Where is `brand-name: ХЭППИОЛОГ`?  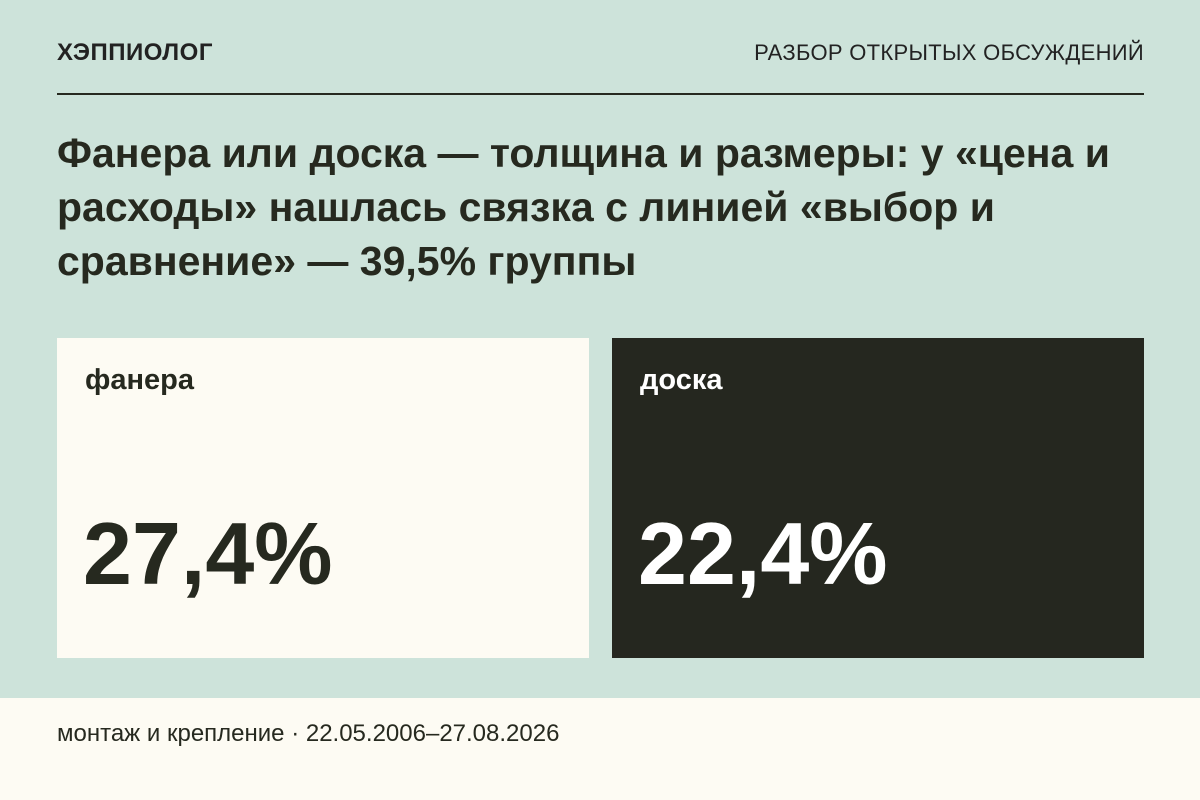
brand-name: ХЭППИОЛОГ is located at coordinates (135, 52).